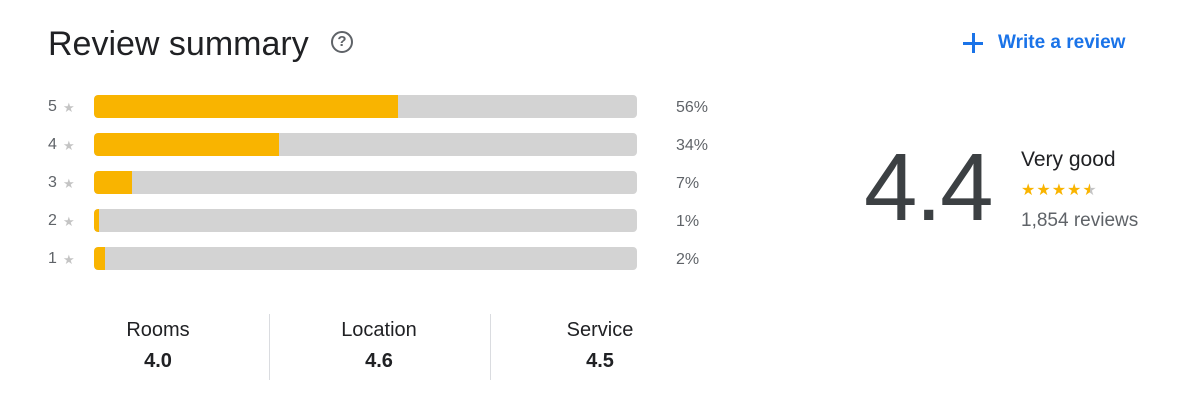 The width and height of the screenshot is (1200, 400). What do you see at coordinates (1090, 190) in the screenshot?
I see `half-star-icon: ★` at bounding box center [1090, 190].